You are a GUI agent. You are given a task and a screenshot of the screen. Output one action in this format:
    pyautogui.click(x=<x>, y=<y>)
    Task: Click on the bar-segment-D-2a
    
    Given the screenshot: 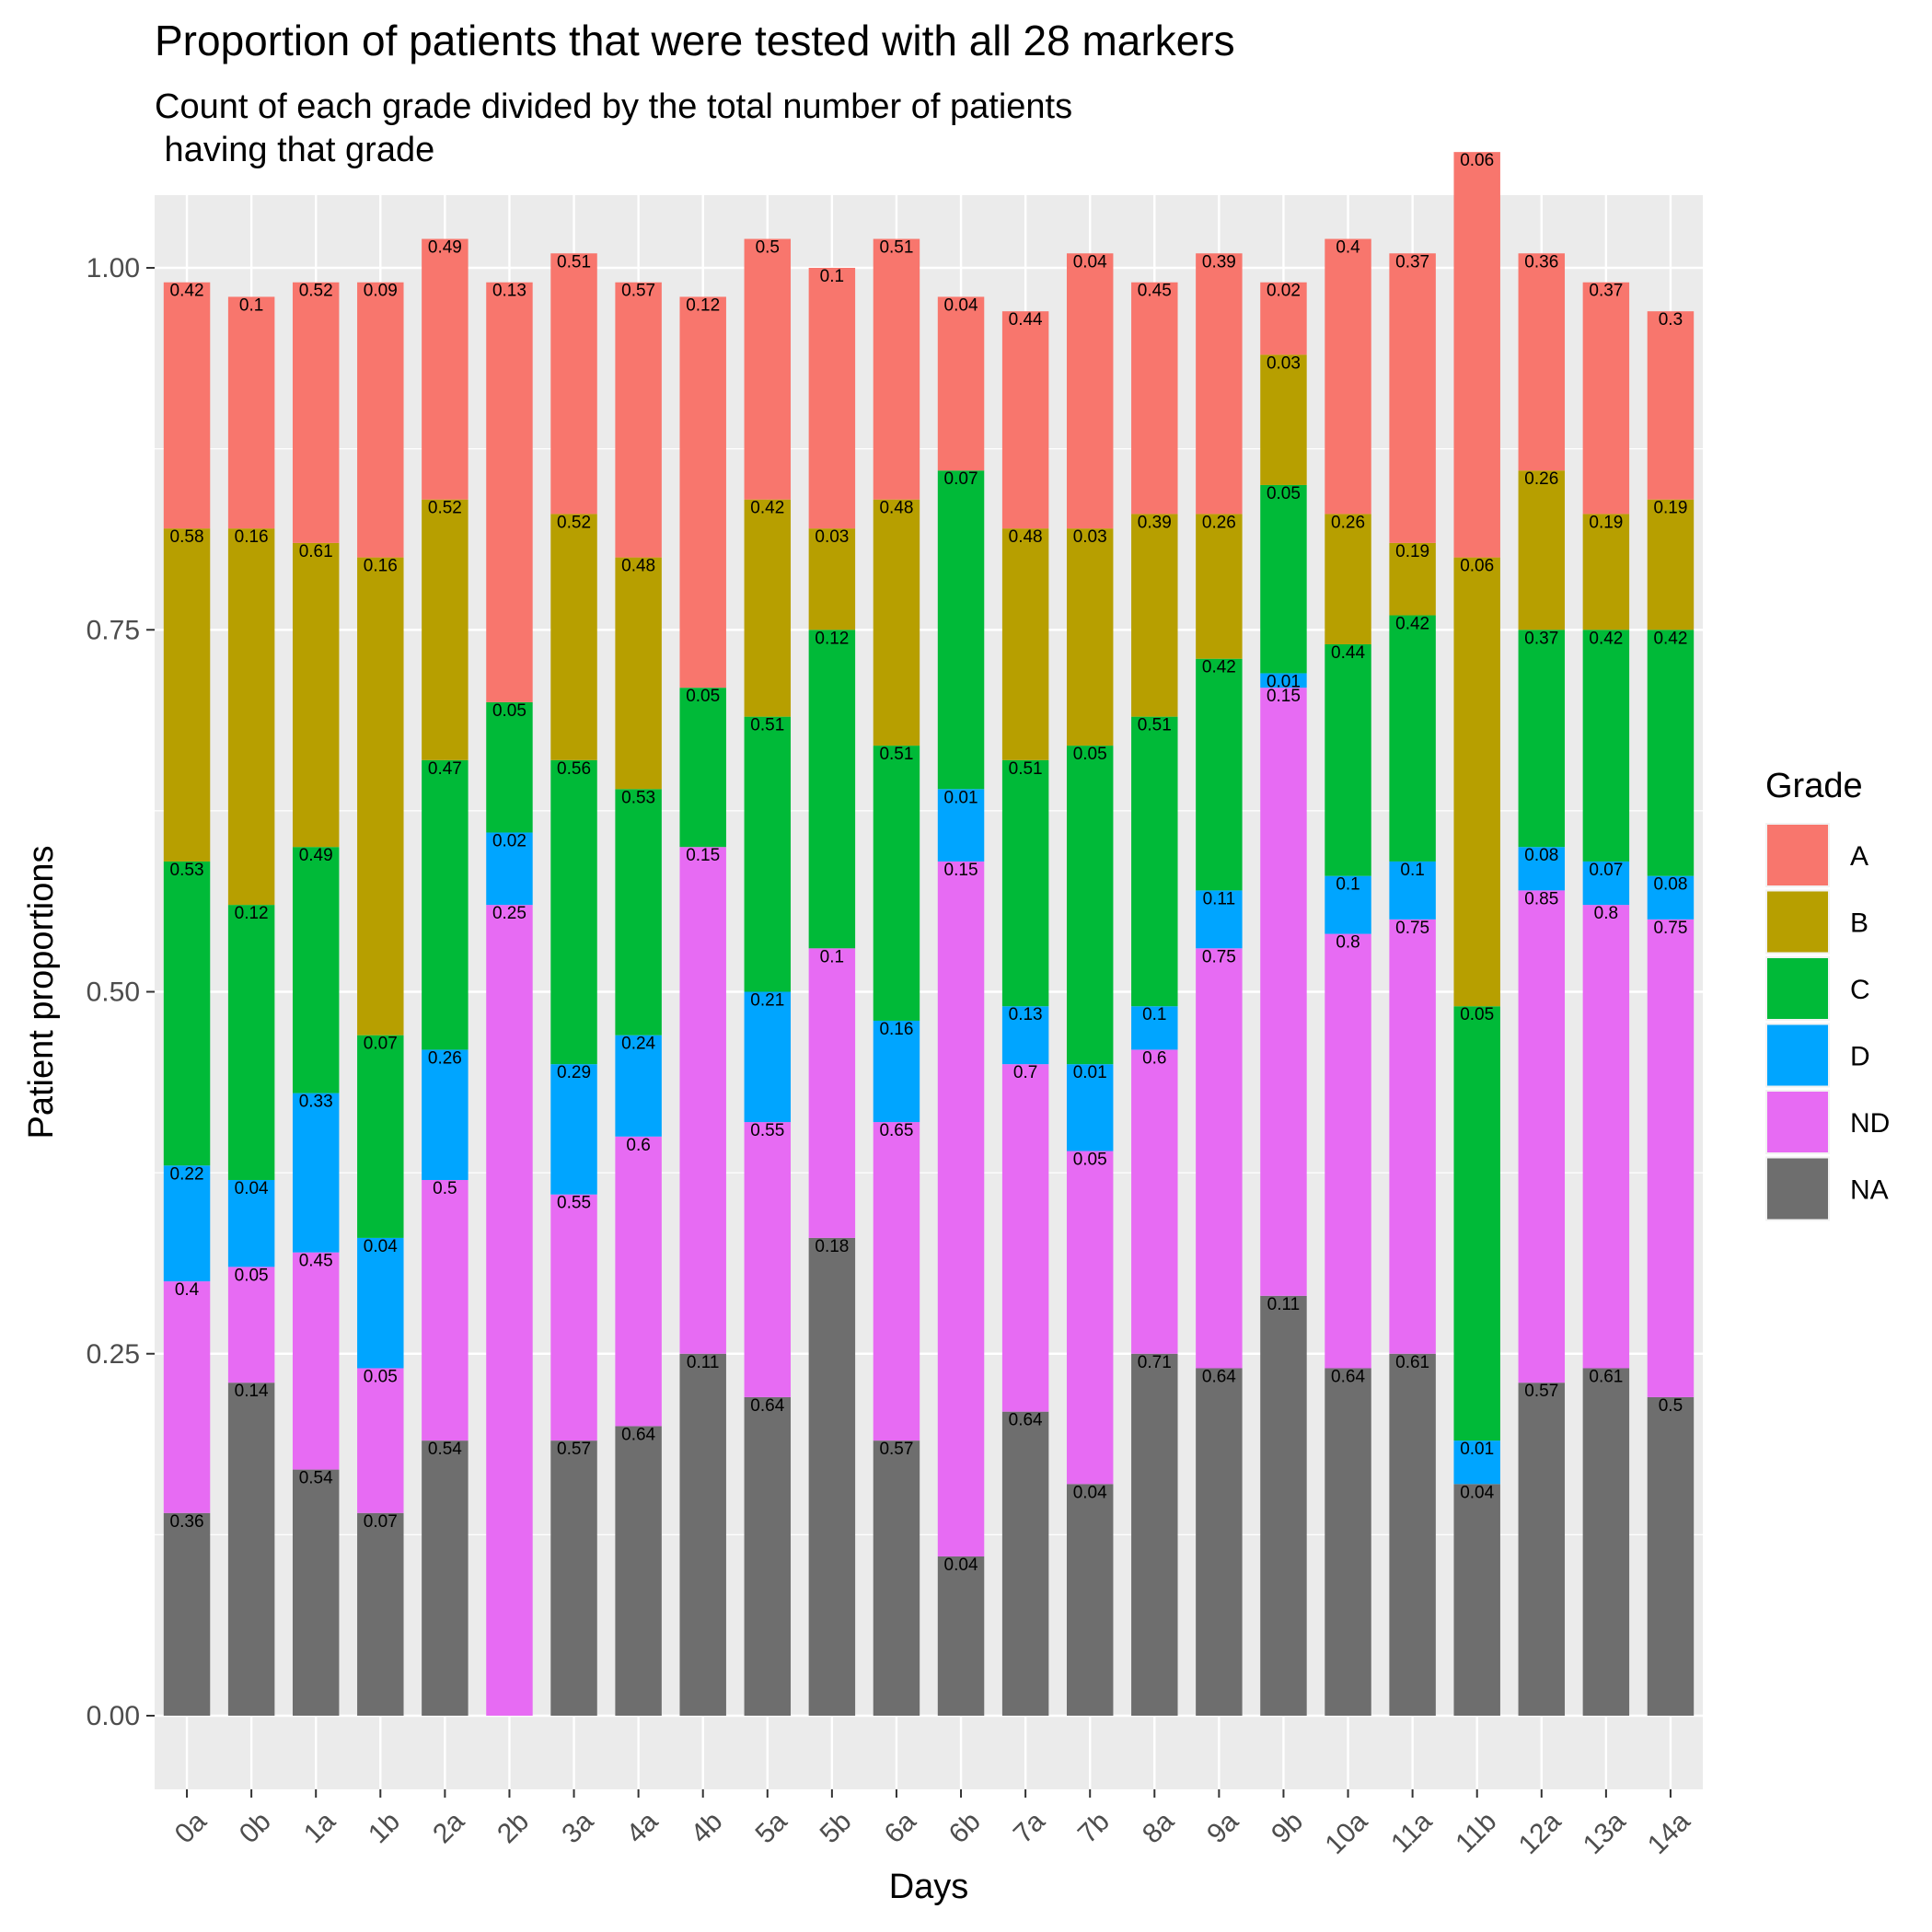 What is the action you would take?
    pyautogui.click(x=446, y=1115)
    